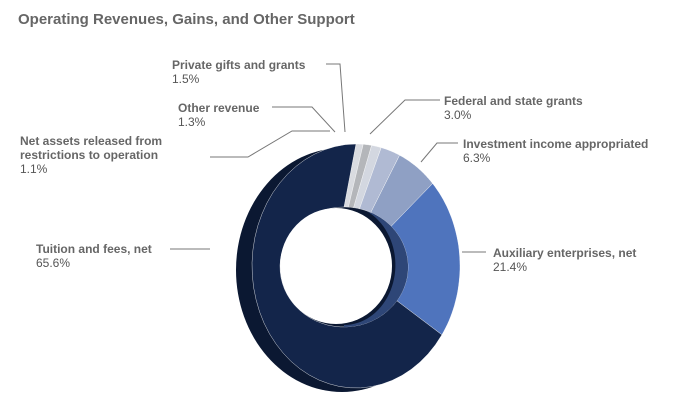 The height and width of the screenshot is (400, 700). I want to click on label-federal: Federal and state grants 3.0%, so click(513, 108).